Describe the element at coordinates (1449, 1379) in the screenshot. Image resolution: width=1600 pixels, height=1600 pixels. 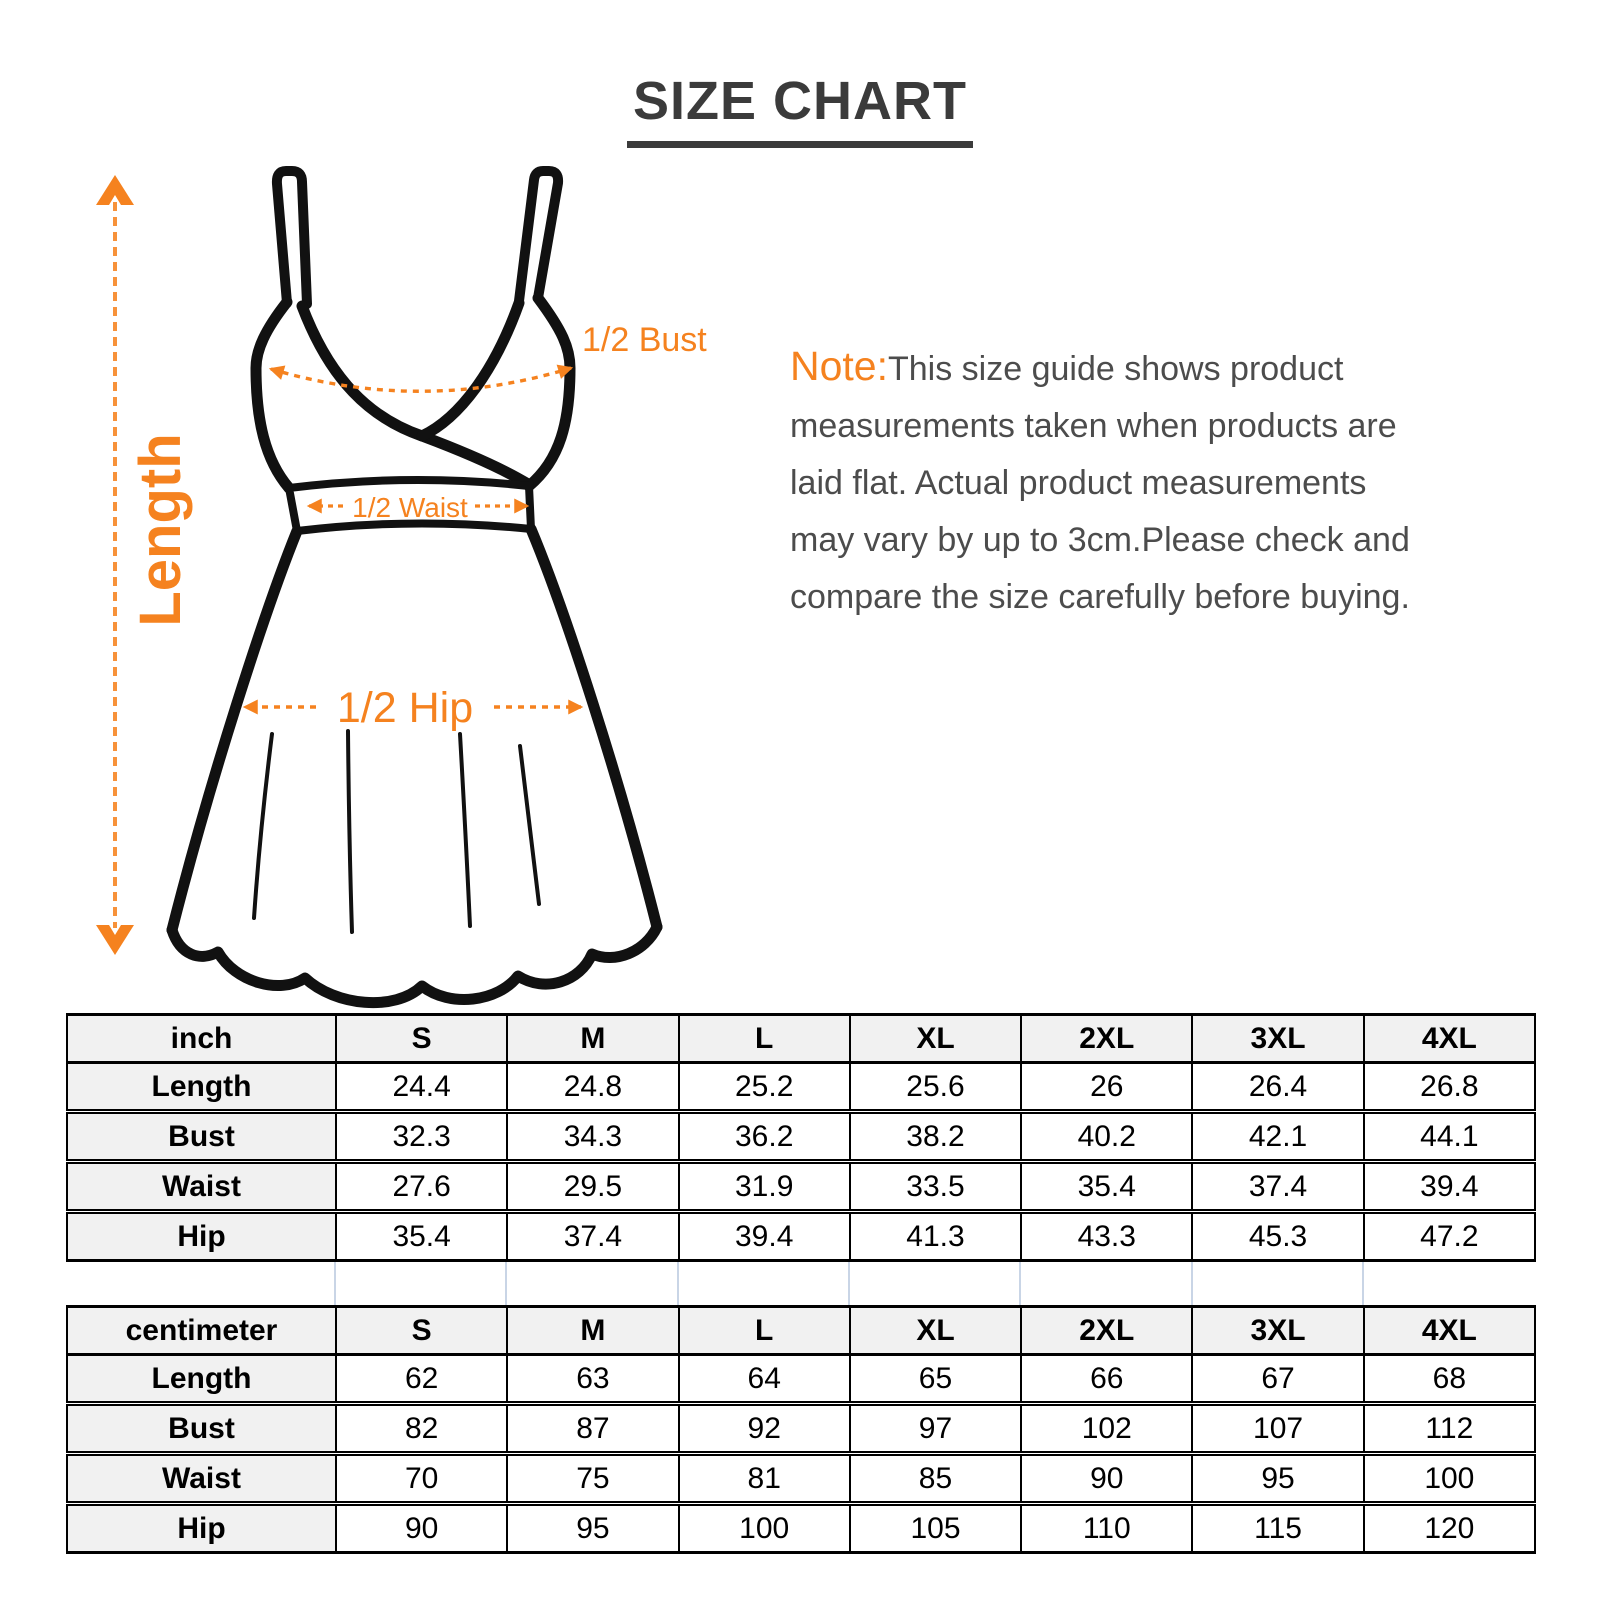
I see `value-cell: 68` at that location.